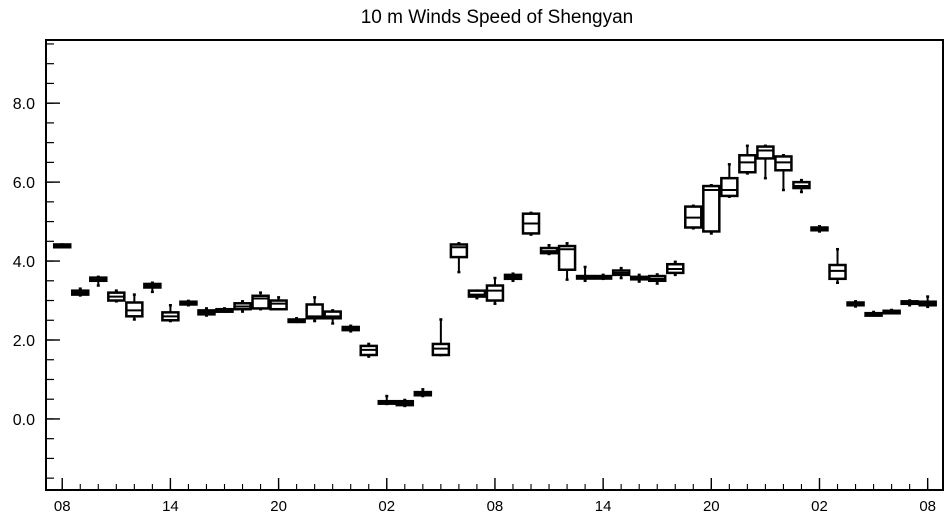 This screenshot has height=525, width=952. I want to click on chart-title: 10 m Winds Speed of Shengyan, so click(497, 17).